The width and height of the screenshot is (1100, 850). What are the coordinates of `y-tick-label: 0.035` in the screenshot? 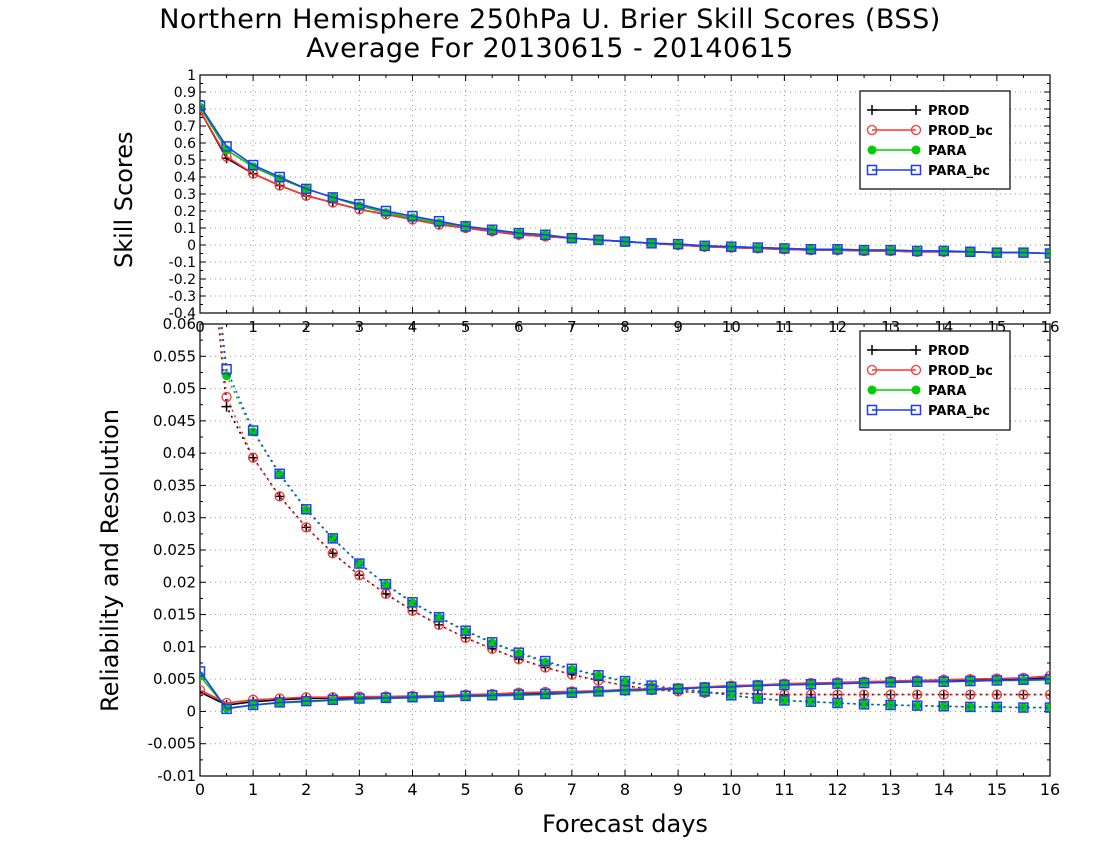 It's located at (174, 485).